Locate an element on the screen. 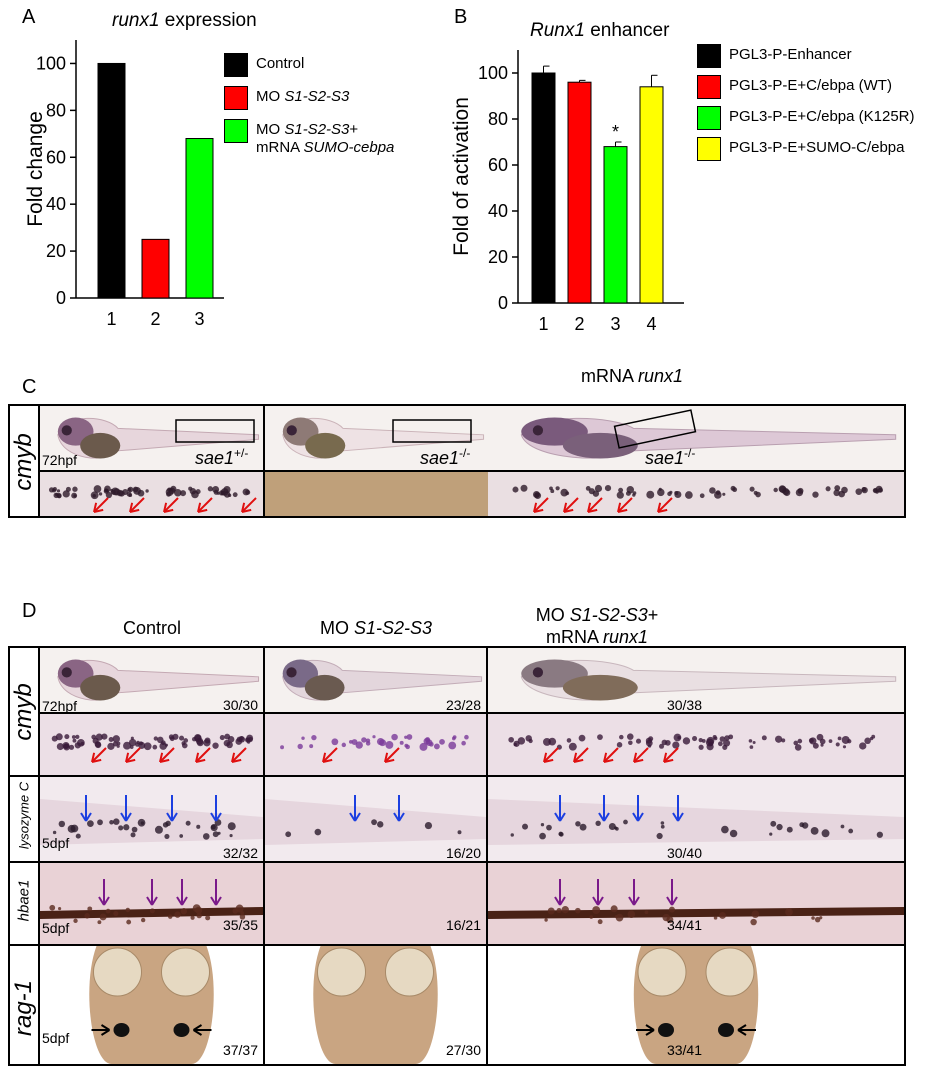  panel-d-col-rescue-line1: MO S1-S2-S3+ is located at coordinates (597, 615).